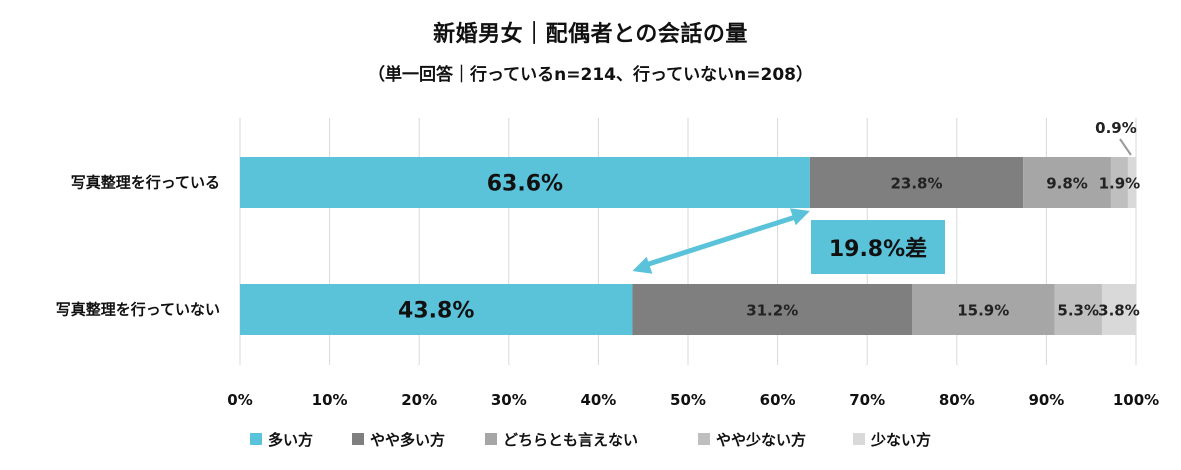 This screenshot has width=1181, height=470. What do you see at coordinates (570, 440) in the screenshot?
I see `legend-label: どちらとも言えない` at bounding box center [570, 440].